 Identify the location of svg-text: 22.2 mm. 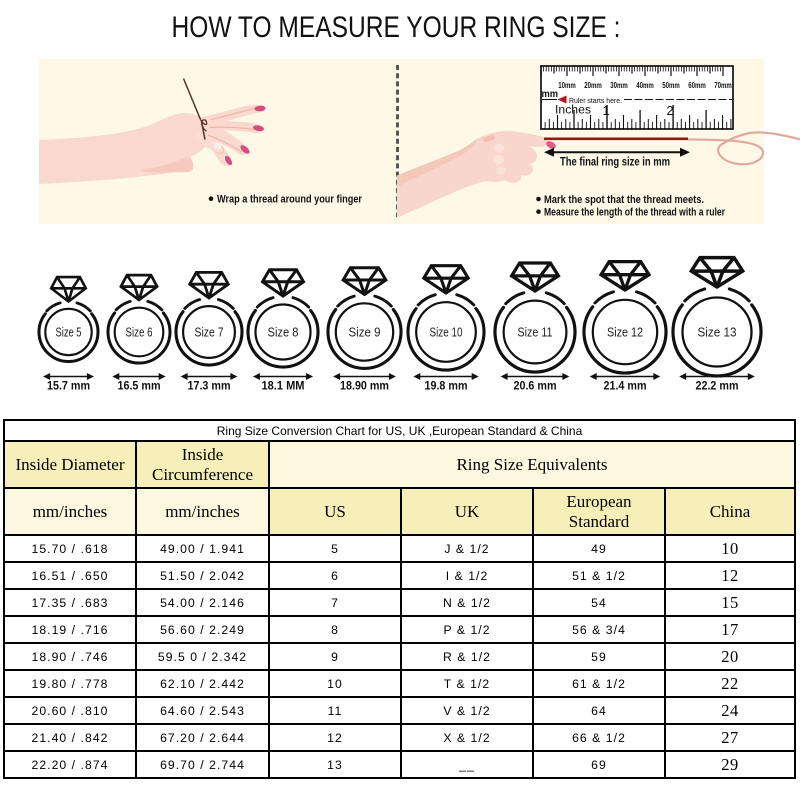
(717, 387).